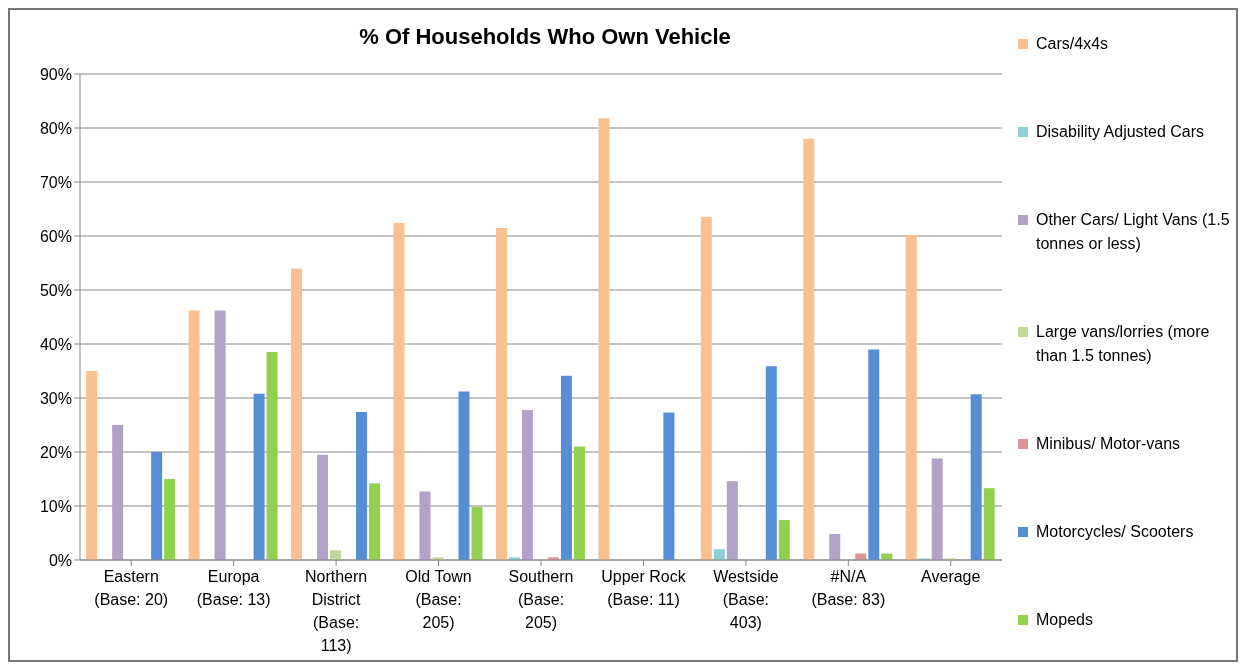 This screenshot has height=670, width=1244. I want to click on y-tick-label: 10%, so click(55, 506).